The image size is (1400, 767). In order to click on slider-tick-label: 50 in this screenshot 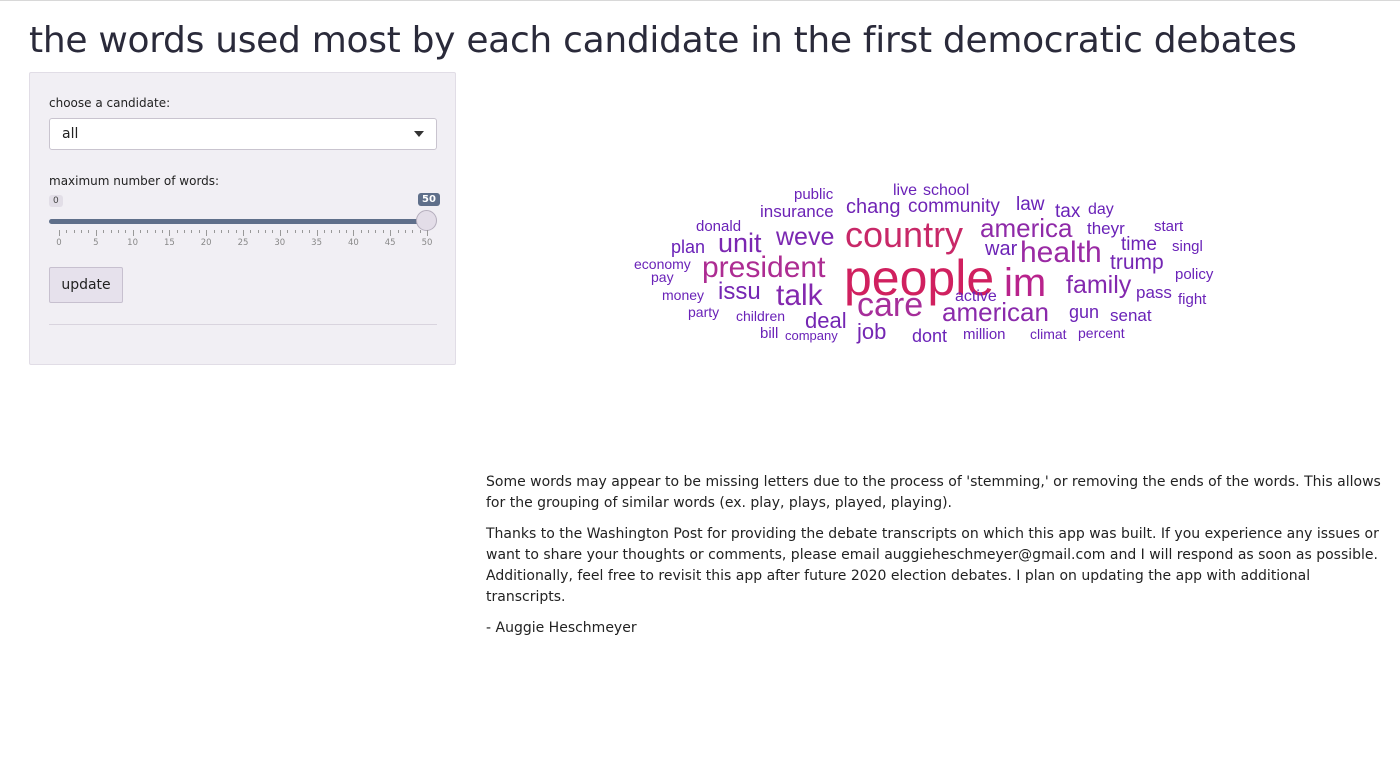, I will do `click(427, 243)`.